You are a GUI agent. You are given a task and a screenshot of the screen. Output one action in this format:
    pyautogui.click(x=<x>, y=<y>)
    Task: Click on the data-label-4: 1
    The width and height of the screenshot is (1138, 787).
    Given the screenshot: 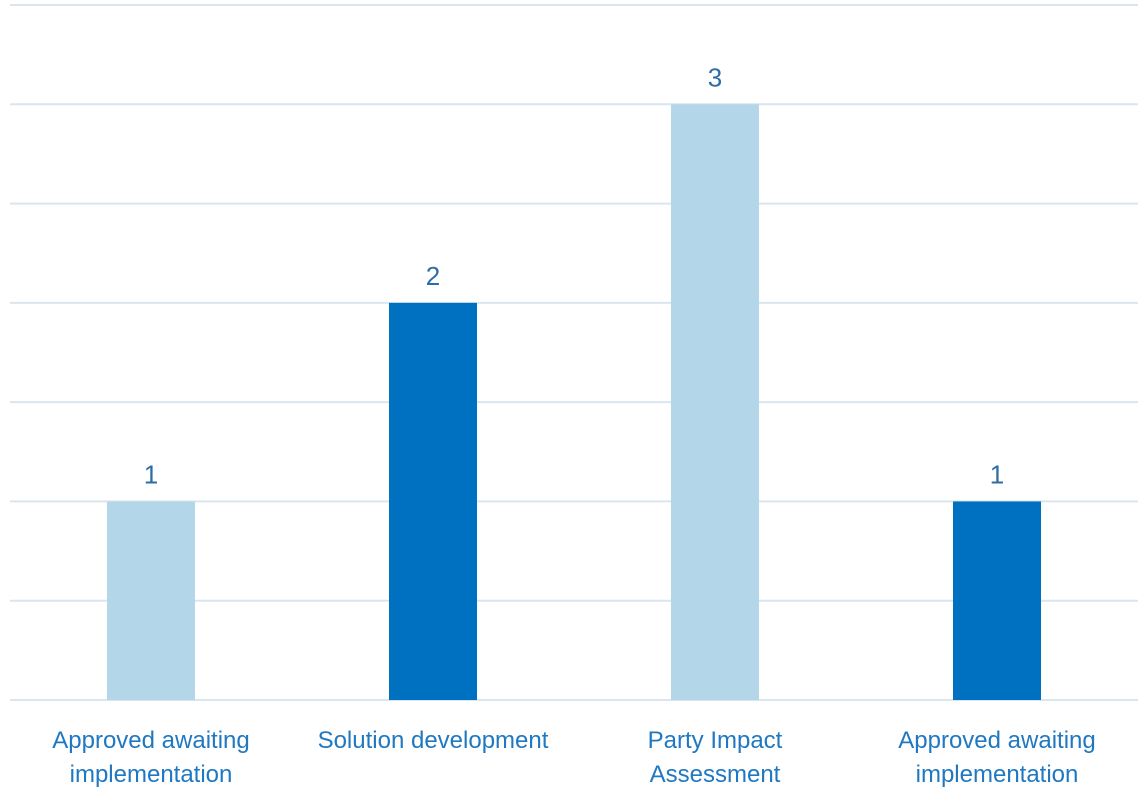 What is the action you would take?
    pyautogui.click(x=997, y=474)
    